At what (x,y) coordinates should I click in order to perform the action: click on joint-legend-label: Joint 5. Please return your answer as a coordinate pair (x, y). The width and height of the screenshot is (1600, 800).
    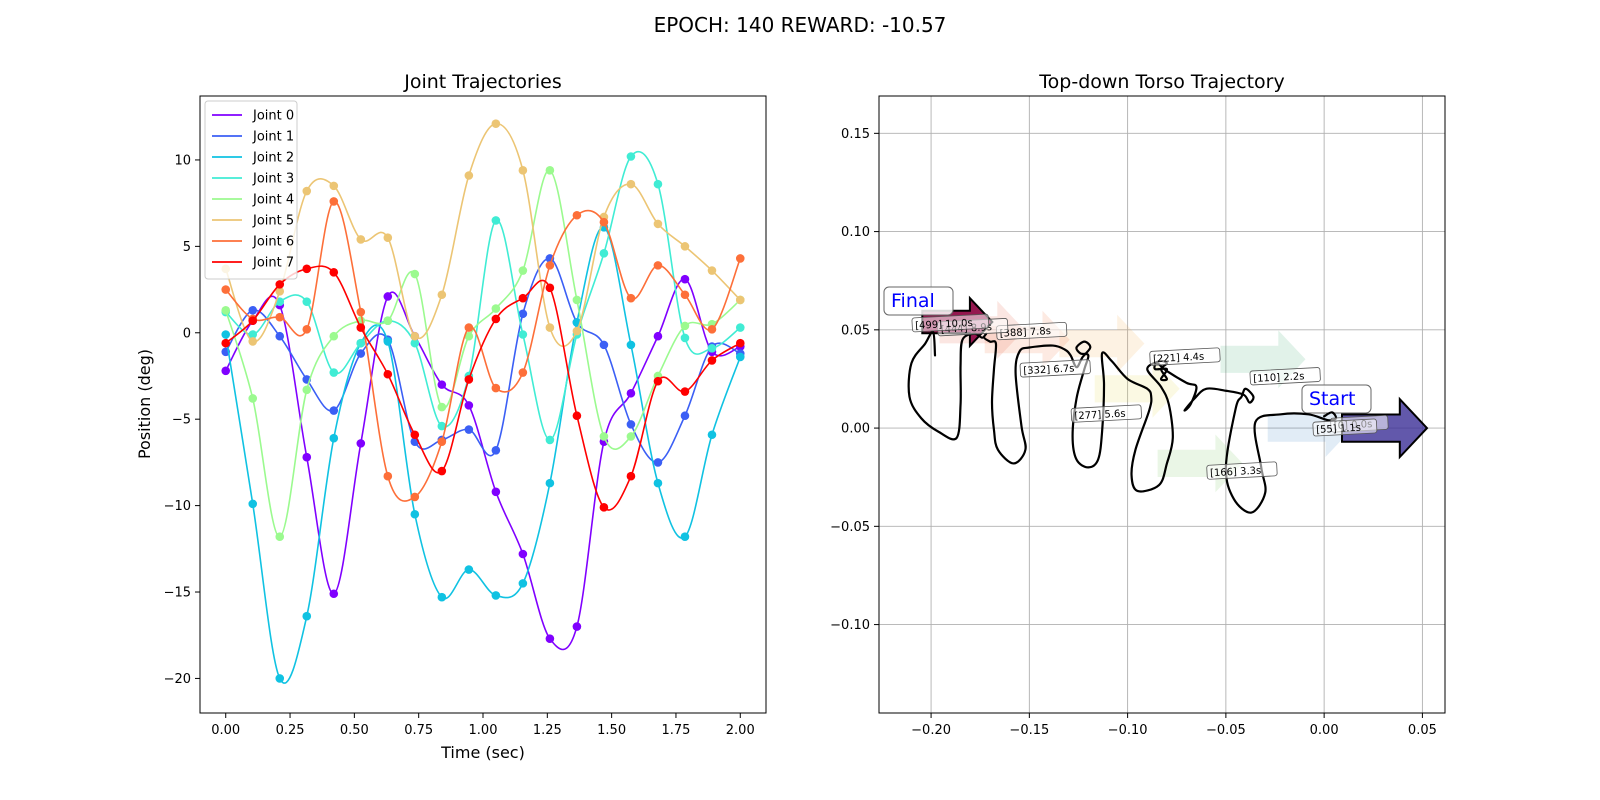
    Looking at the image, I should click on (273, 221).